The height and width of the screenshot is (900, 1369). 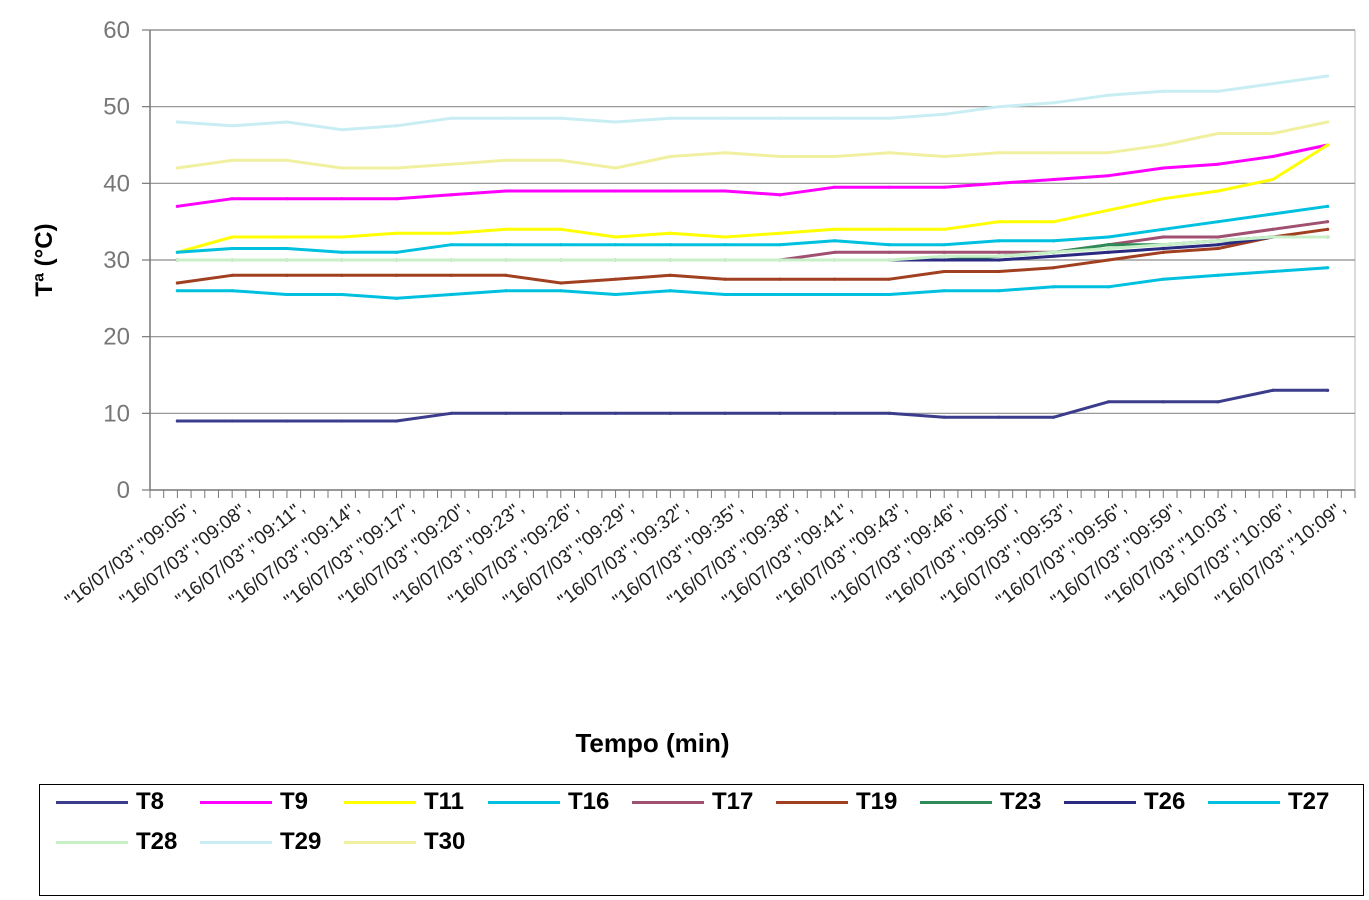 I want to click on series-line-t28, so click(x=752, y=248).